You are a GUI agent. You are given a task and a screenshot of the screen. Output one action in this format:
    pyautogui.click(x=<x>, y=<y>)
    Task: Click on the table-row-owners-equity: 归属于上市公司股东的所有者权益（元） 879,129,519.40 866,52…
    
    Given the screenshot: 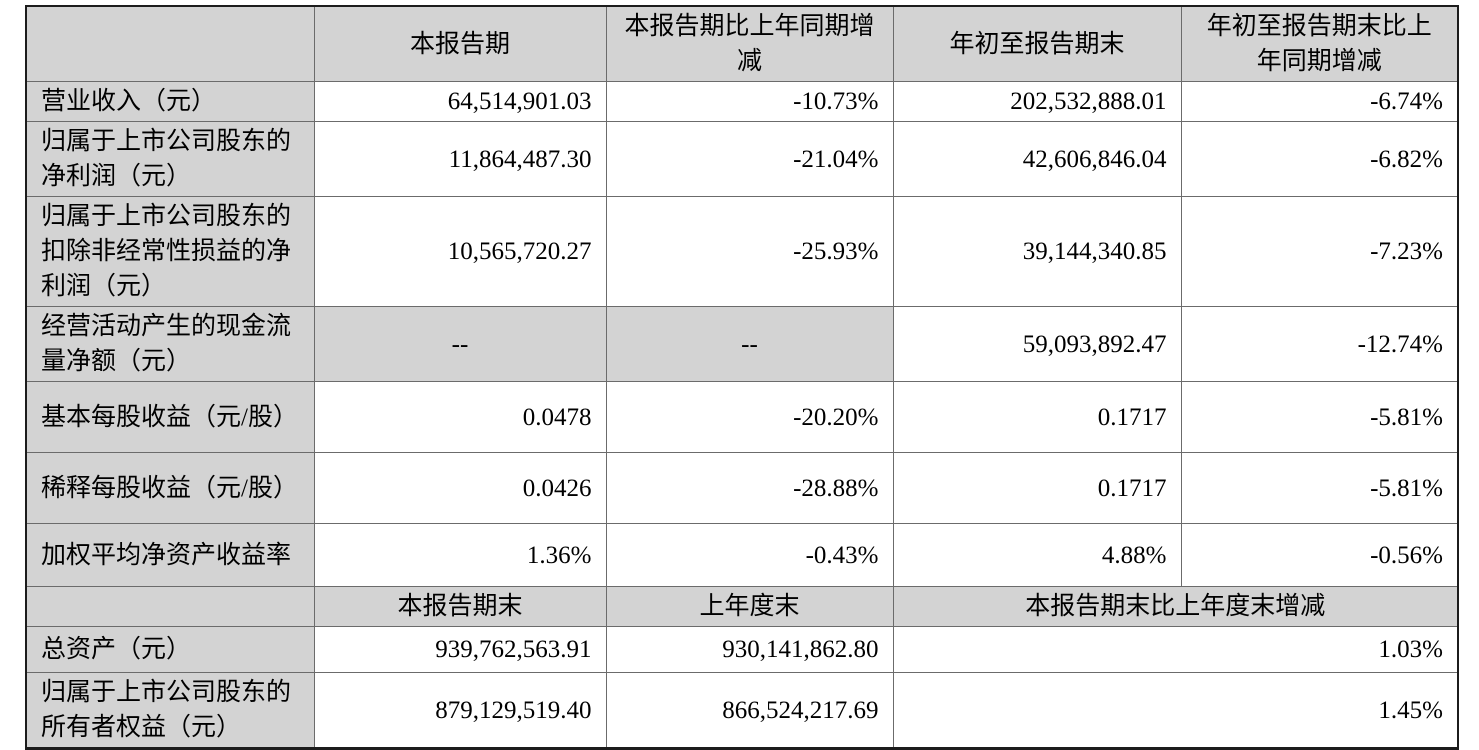 What is the action you would take?
    pyautogui.click(x=742, y=710)
    